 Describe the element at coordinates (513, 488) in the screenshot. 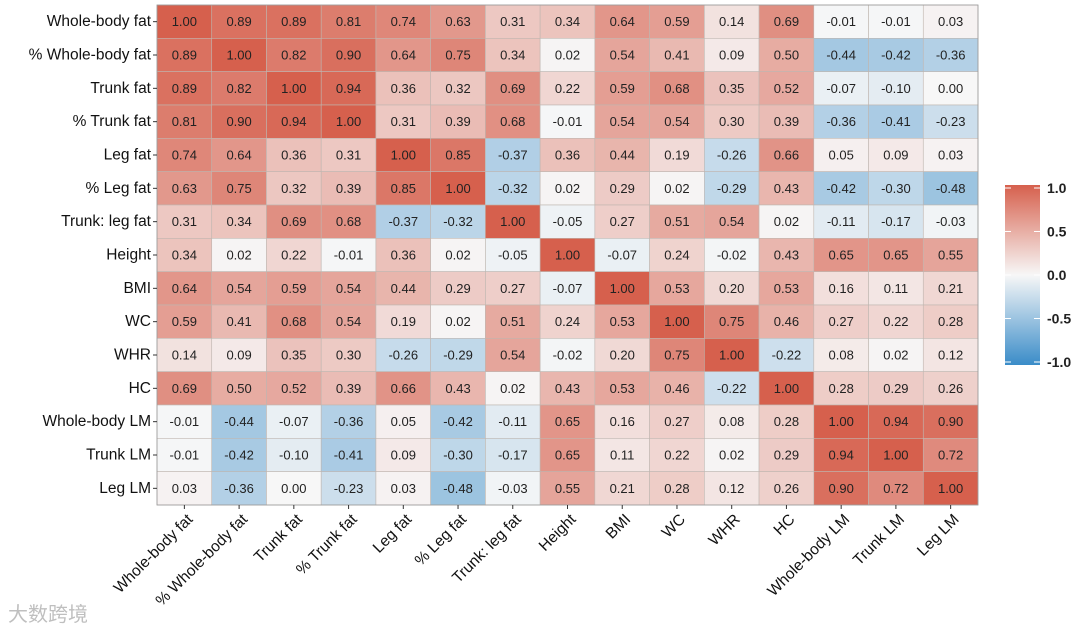

I see `cell-value: -0.03` at that location.